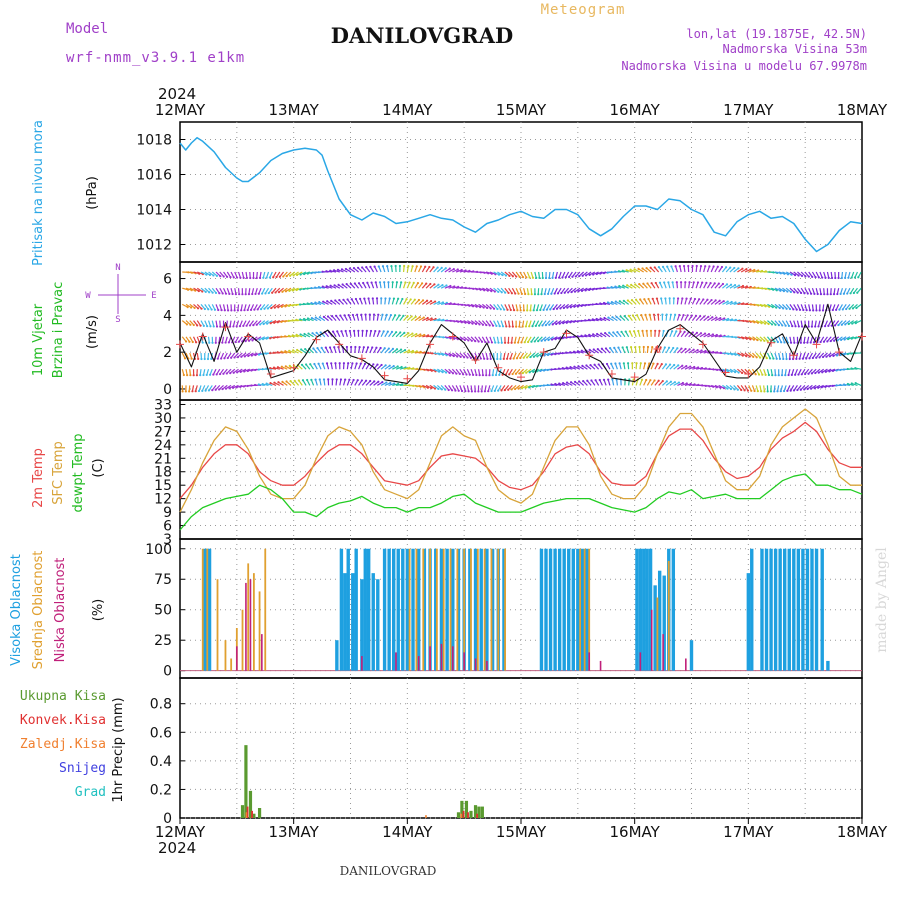 The image size is (900, 900). What do you see at coordinates (161, 733) in the screenshot?
I see `ytick-label: 0.6` at bounding box center [161, 733].